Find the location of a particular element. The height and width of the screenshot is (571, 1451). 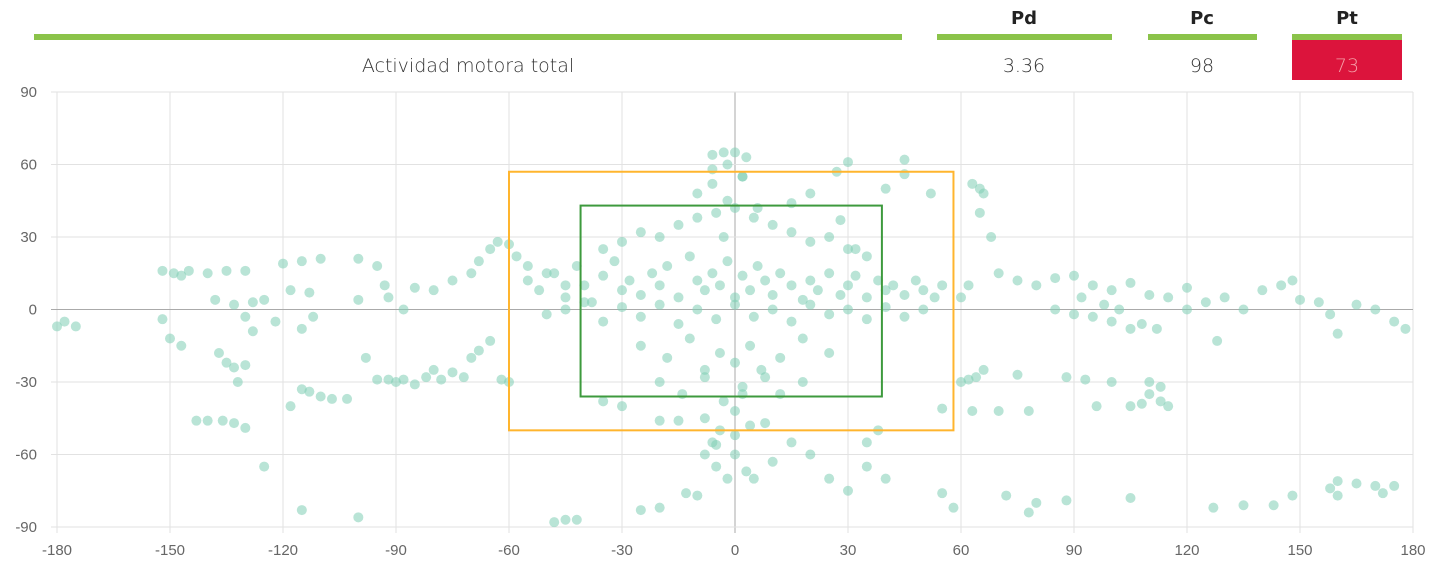

y-tick-label: 0 is located at coordinates (33, 310).